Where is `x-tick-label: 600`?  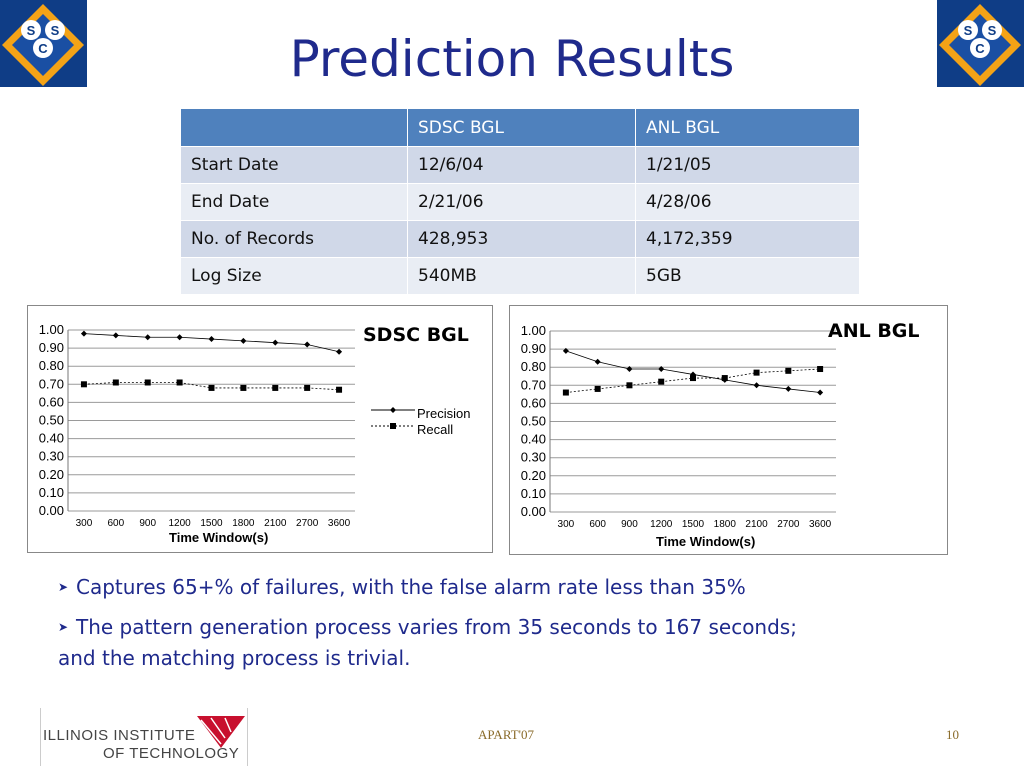
x-tick-label: 600 is located at coordinates (597, 524).